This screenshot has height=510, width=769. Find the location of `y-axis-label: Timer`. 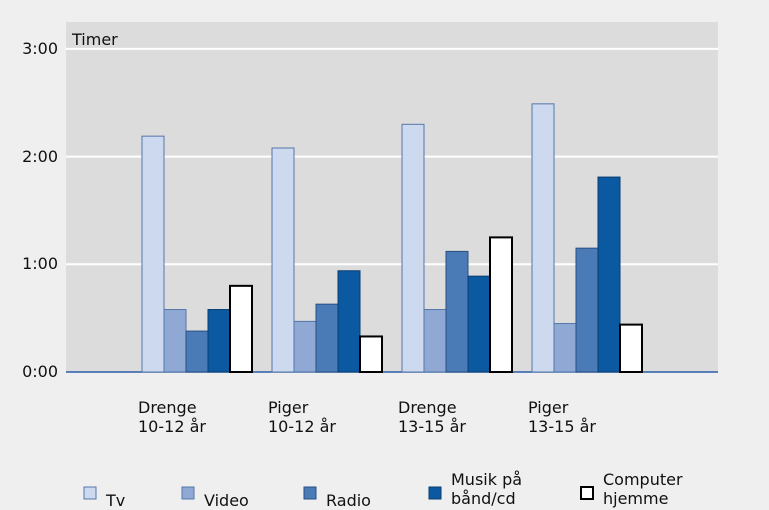

y-axis-label: Timer is located at coordinates (95, 39).